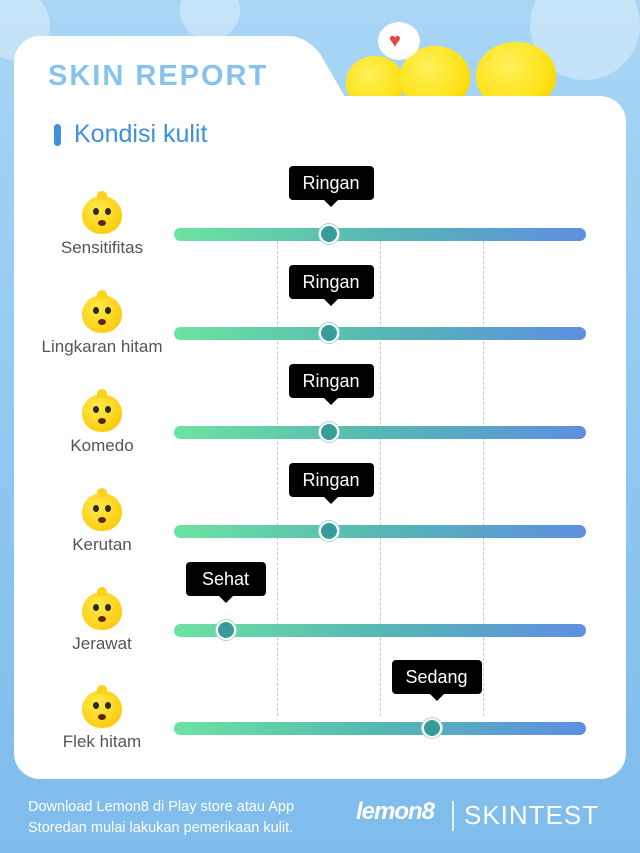 This screenshot has height=853, width=640. I want to click on condition-label: Komedo, so click(102, 445).